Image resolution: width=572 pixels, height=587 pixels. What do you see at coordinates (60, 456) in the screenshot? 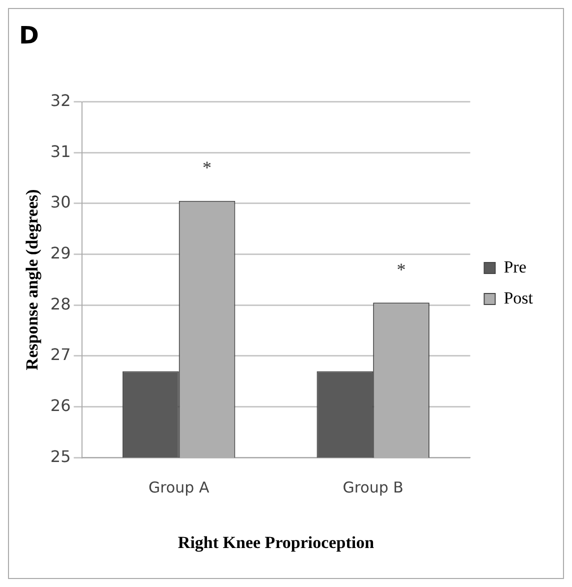
I see `y-tick-label: 25` at bounding box center [60, 456].